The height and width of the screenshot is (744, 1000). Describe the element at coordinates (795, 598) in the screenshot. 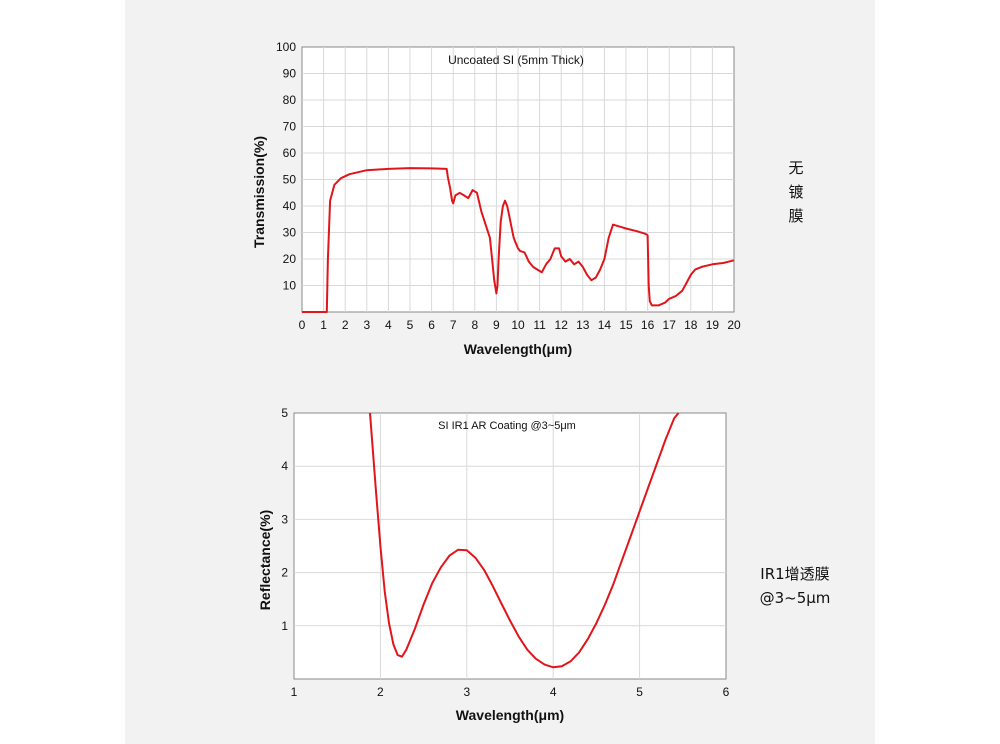

I see `coating-range: @3~5μm` at that location.